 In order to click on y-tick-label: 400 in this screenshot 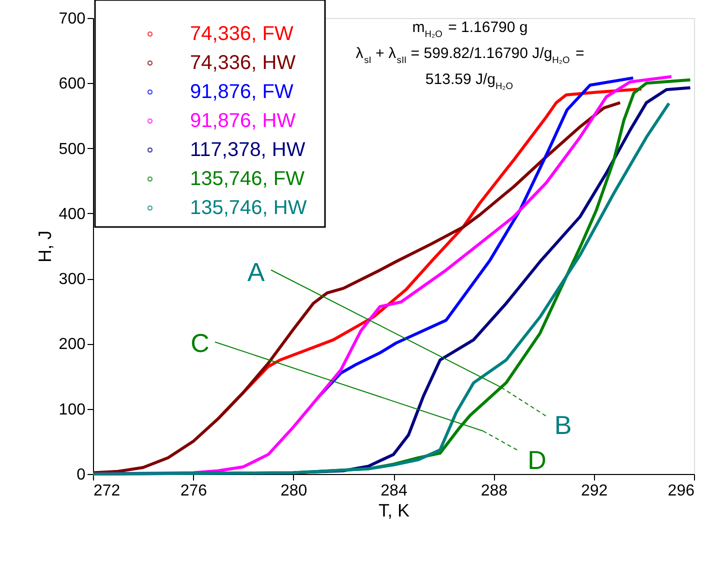, I will do `click(72, 214)`.